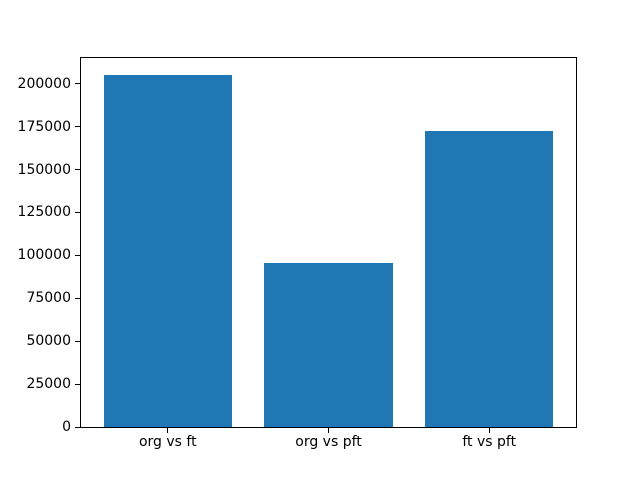 The image size is (640, 480). What do you see at coordinates (489, 442) in the screenshot?
I see `x-axis-tick-label: ft vs pft` at bounding box center [489, 442].